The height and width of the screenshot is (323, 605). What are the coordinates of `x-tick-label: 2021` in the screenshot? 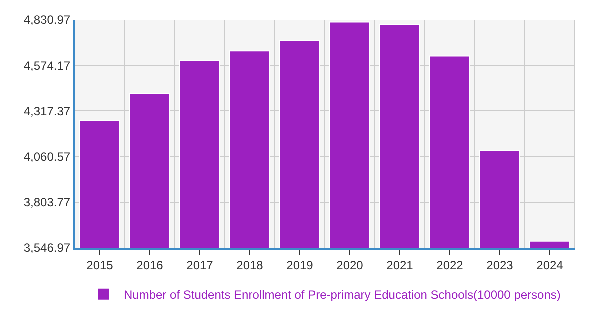 It's located at (400, 265).